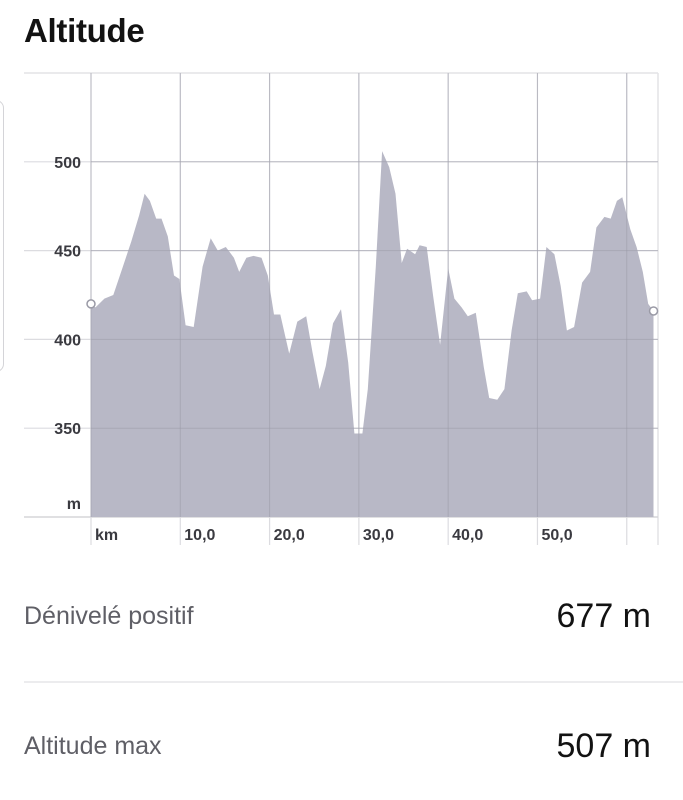 The image size is (683, 800). Describe the element at coordinates (378, 535) in the screenshot. I see `x-tick-label: 30,0` at that location.